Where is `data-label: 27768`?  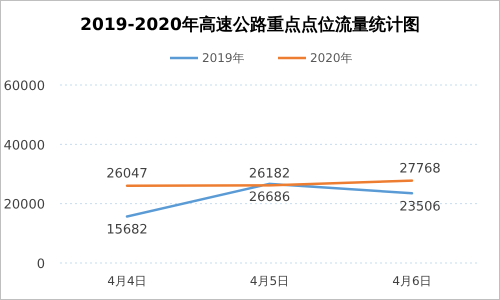
data-label: 27768 is located at coordinates (420, 169).